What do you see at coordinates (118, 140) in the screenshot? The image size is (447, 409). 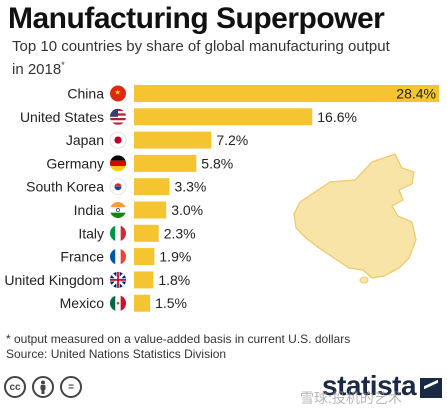 I see `japan-flag-icon` at bounding box center [118, 140].